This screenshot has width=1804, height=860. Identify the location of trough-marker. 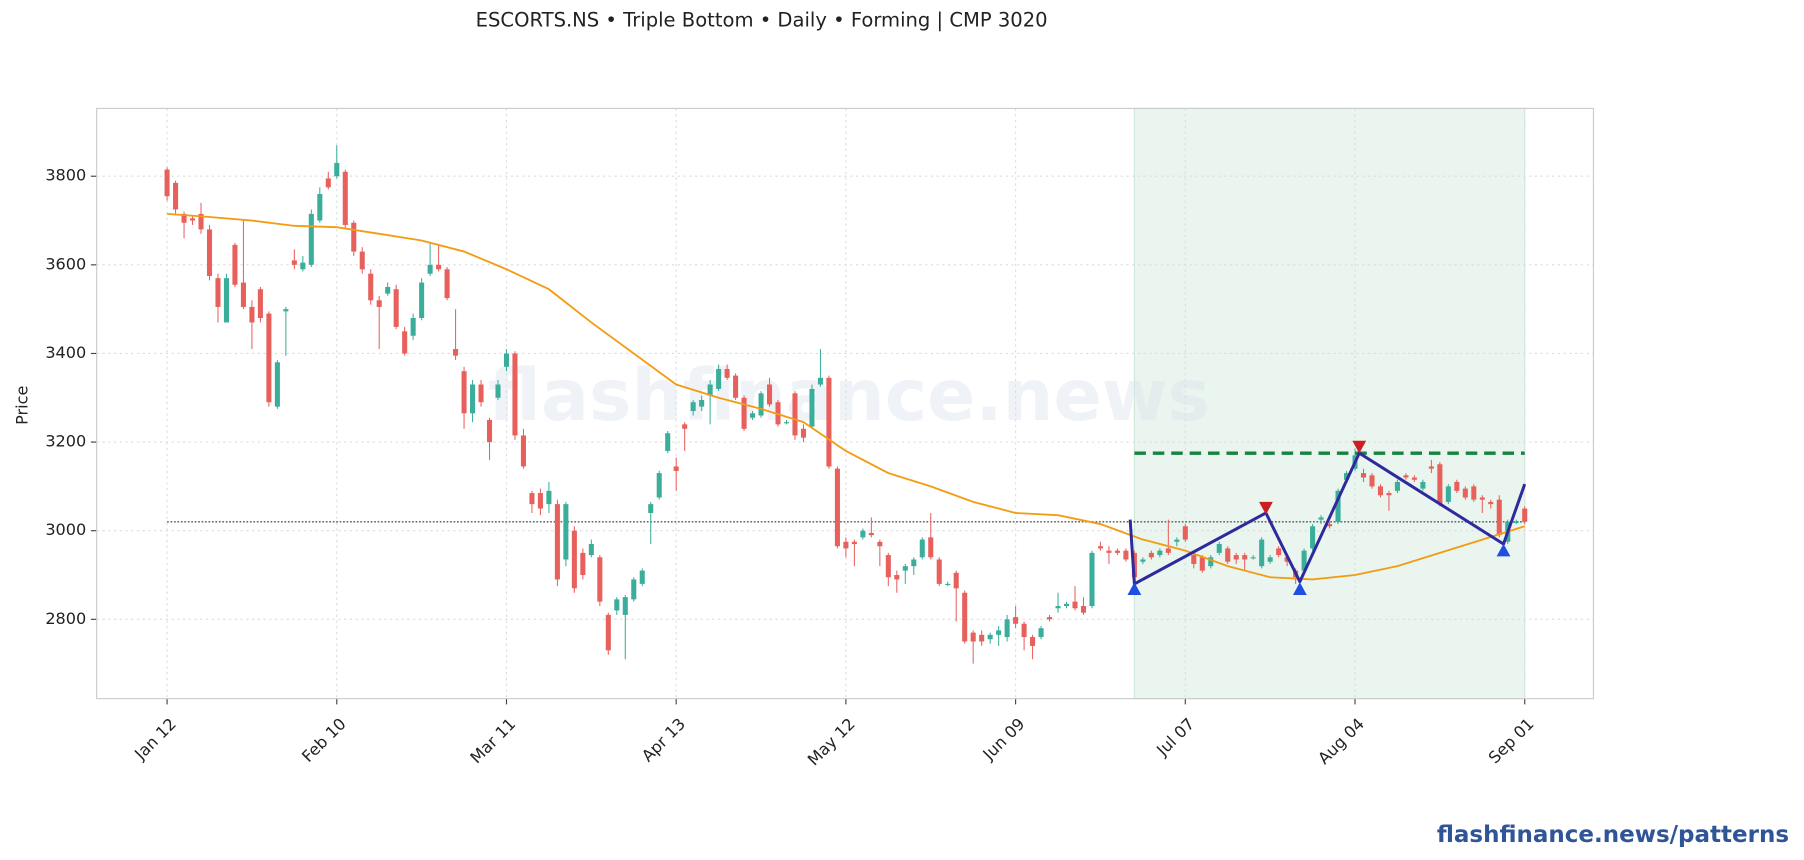
(1134, 588).